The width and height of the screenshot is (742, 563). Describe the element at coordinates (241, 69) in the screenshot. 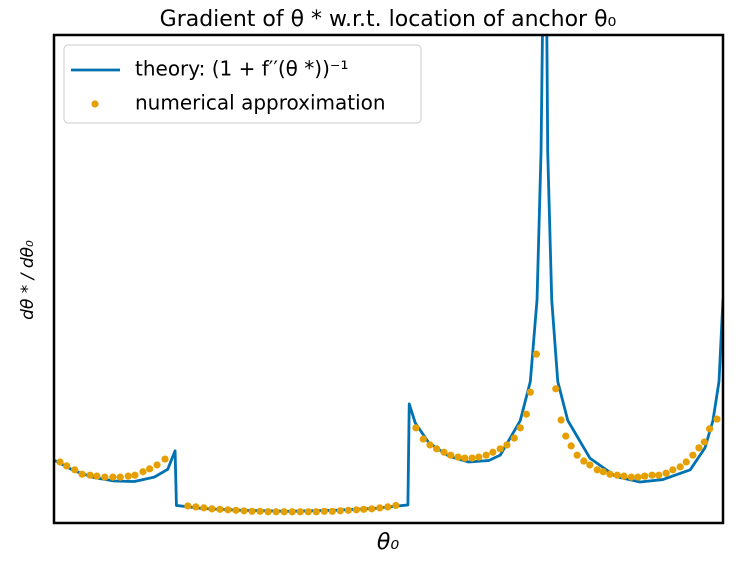

I see `legend-label: theory: (1 + f′′(θ *))⁻¹` at that location.